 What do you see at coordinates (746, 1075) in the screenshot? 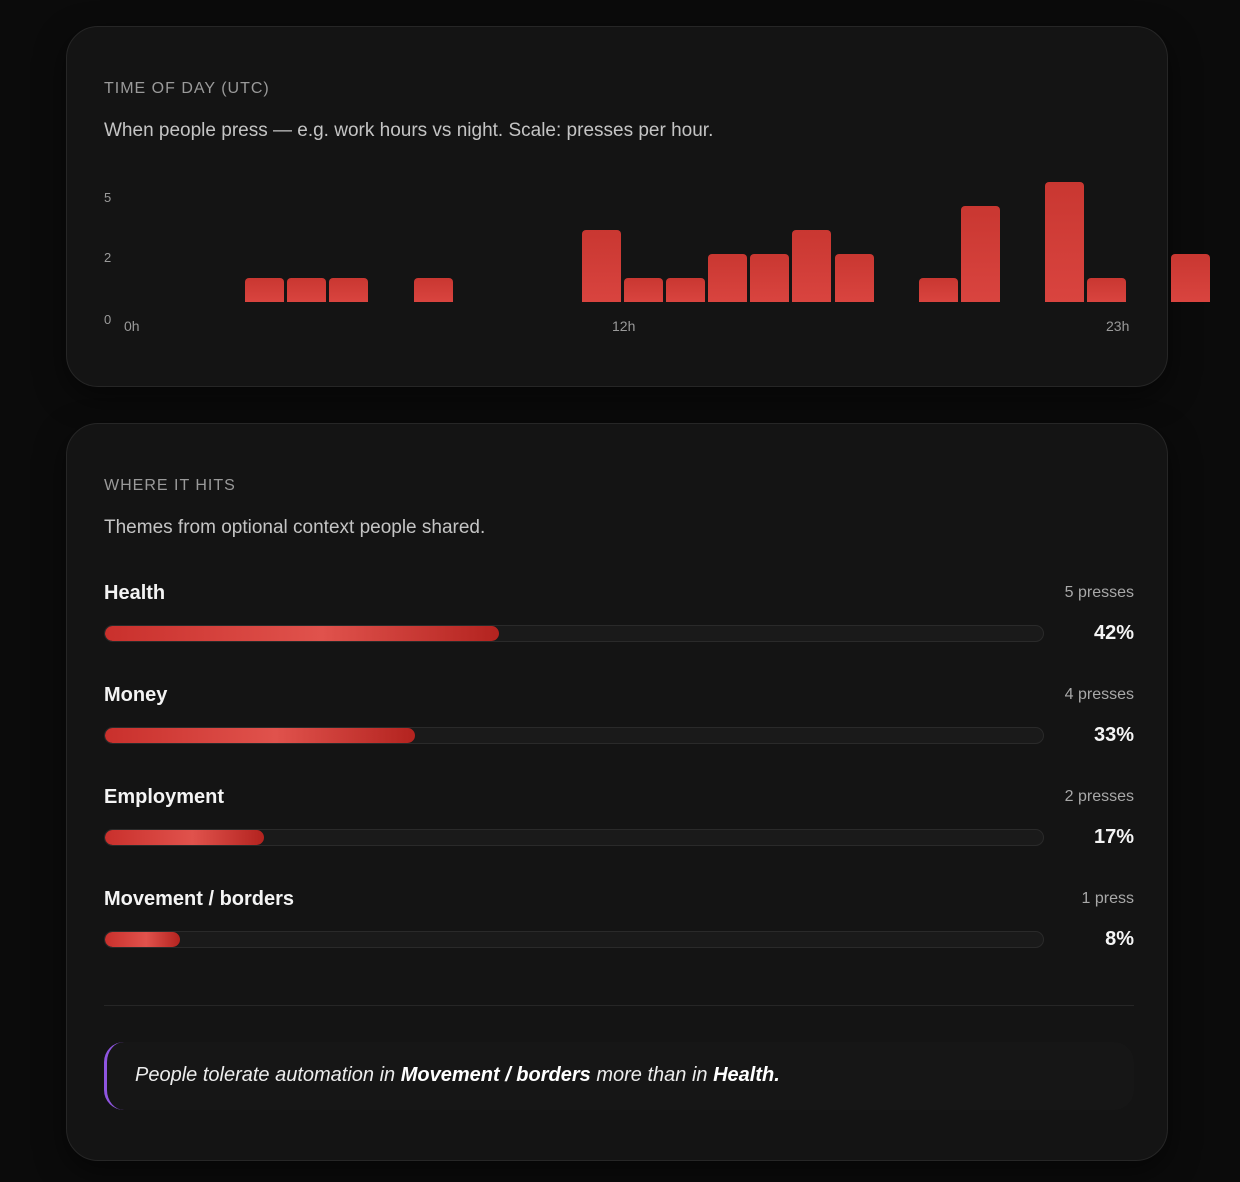
I see `insight-strong-resisted: Health.` at bounding box center [746, 1075].